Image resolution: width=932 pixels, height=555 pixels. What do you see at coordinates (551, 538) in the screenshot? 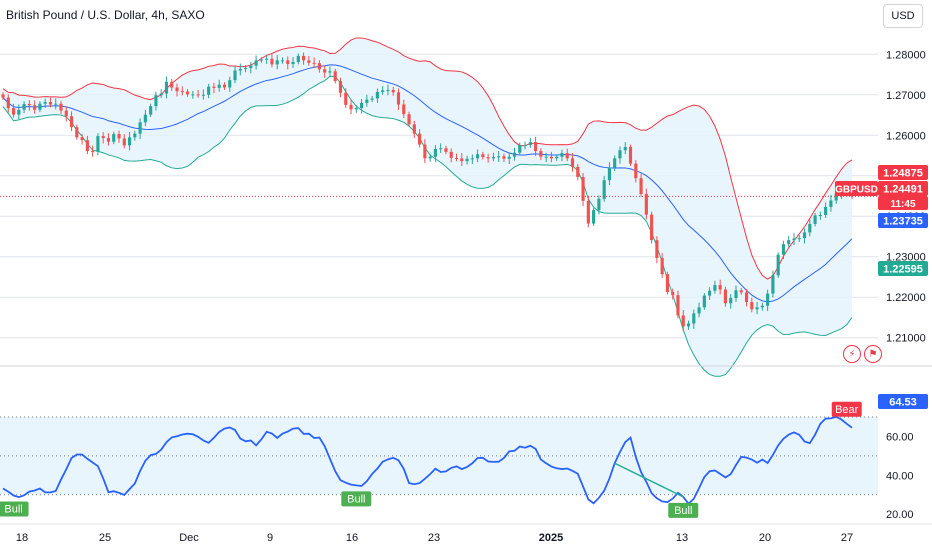
I see `x-tick-label: 2025` at bounding box center [551, 538].